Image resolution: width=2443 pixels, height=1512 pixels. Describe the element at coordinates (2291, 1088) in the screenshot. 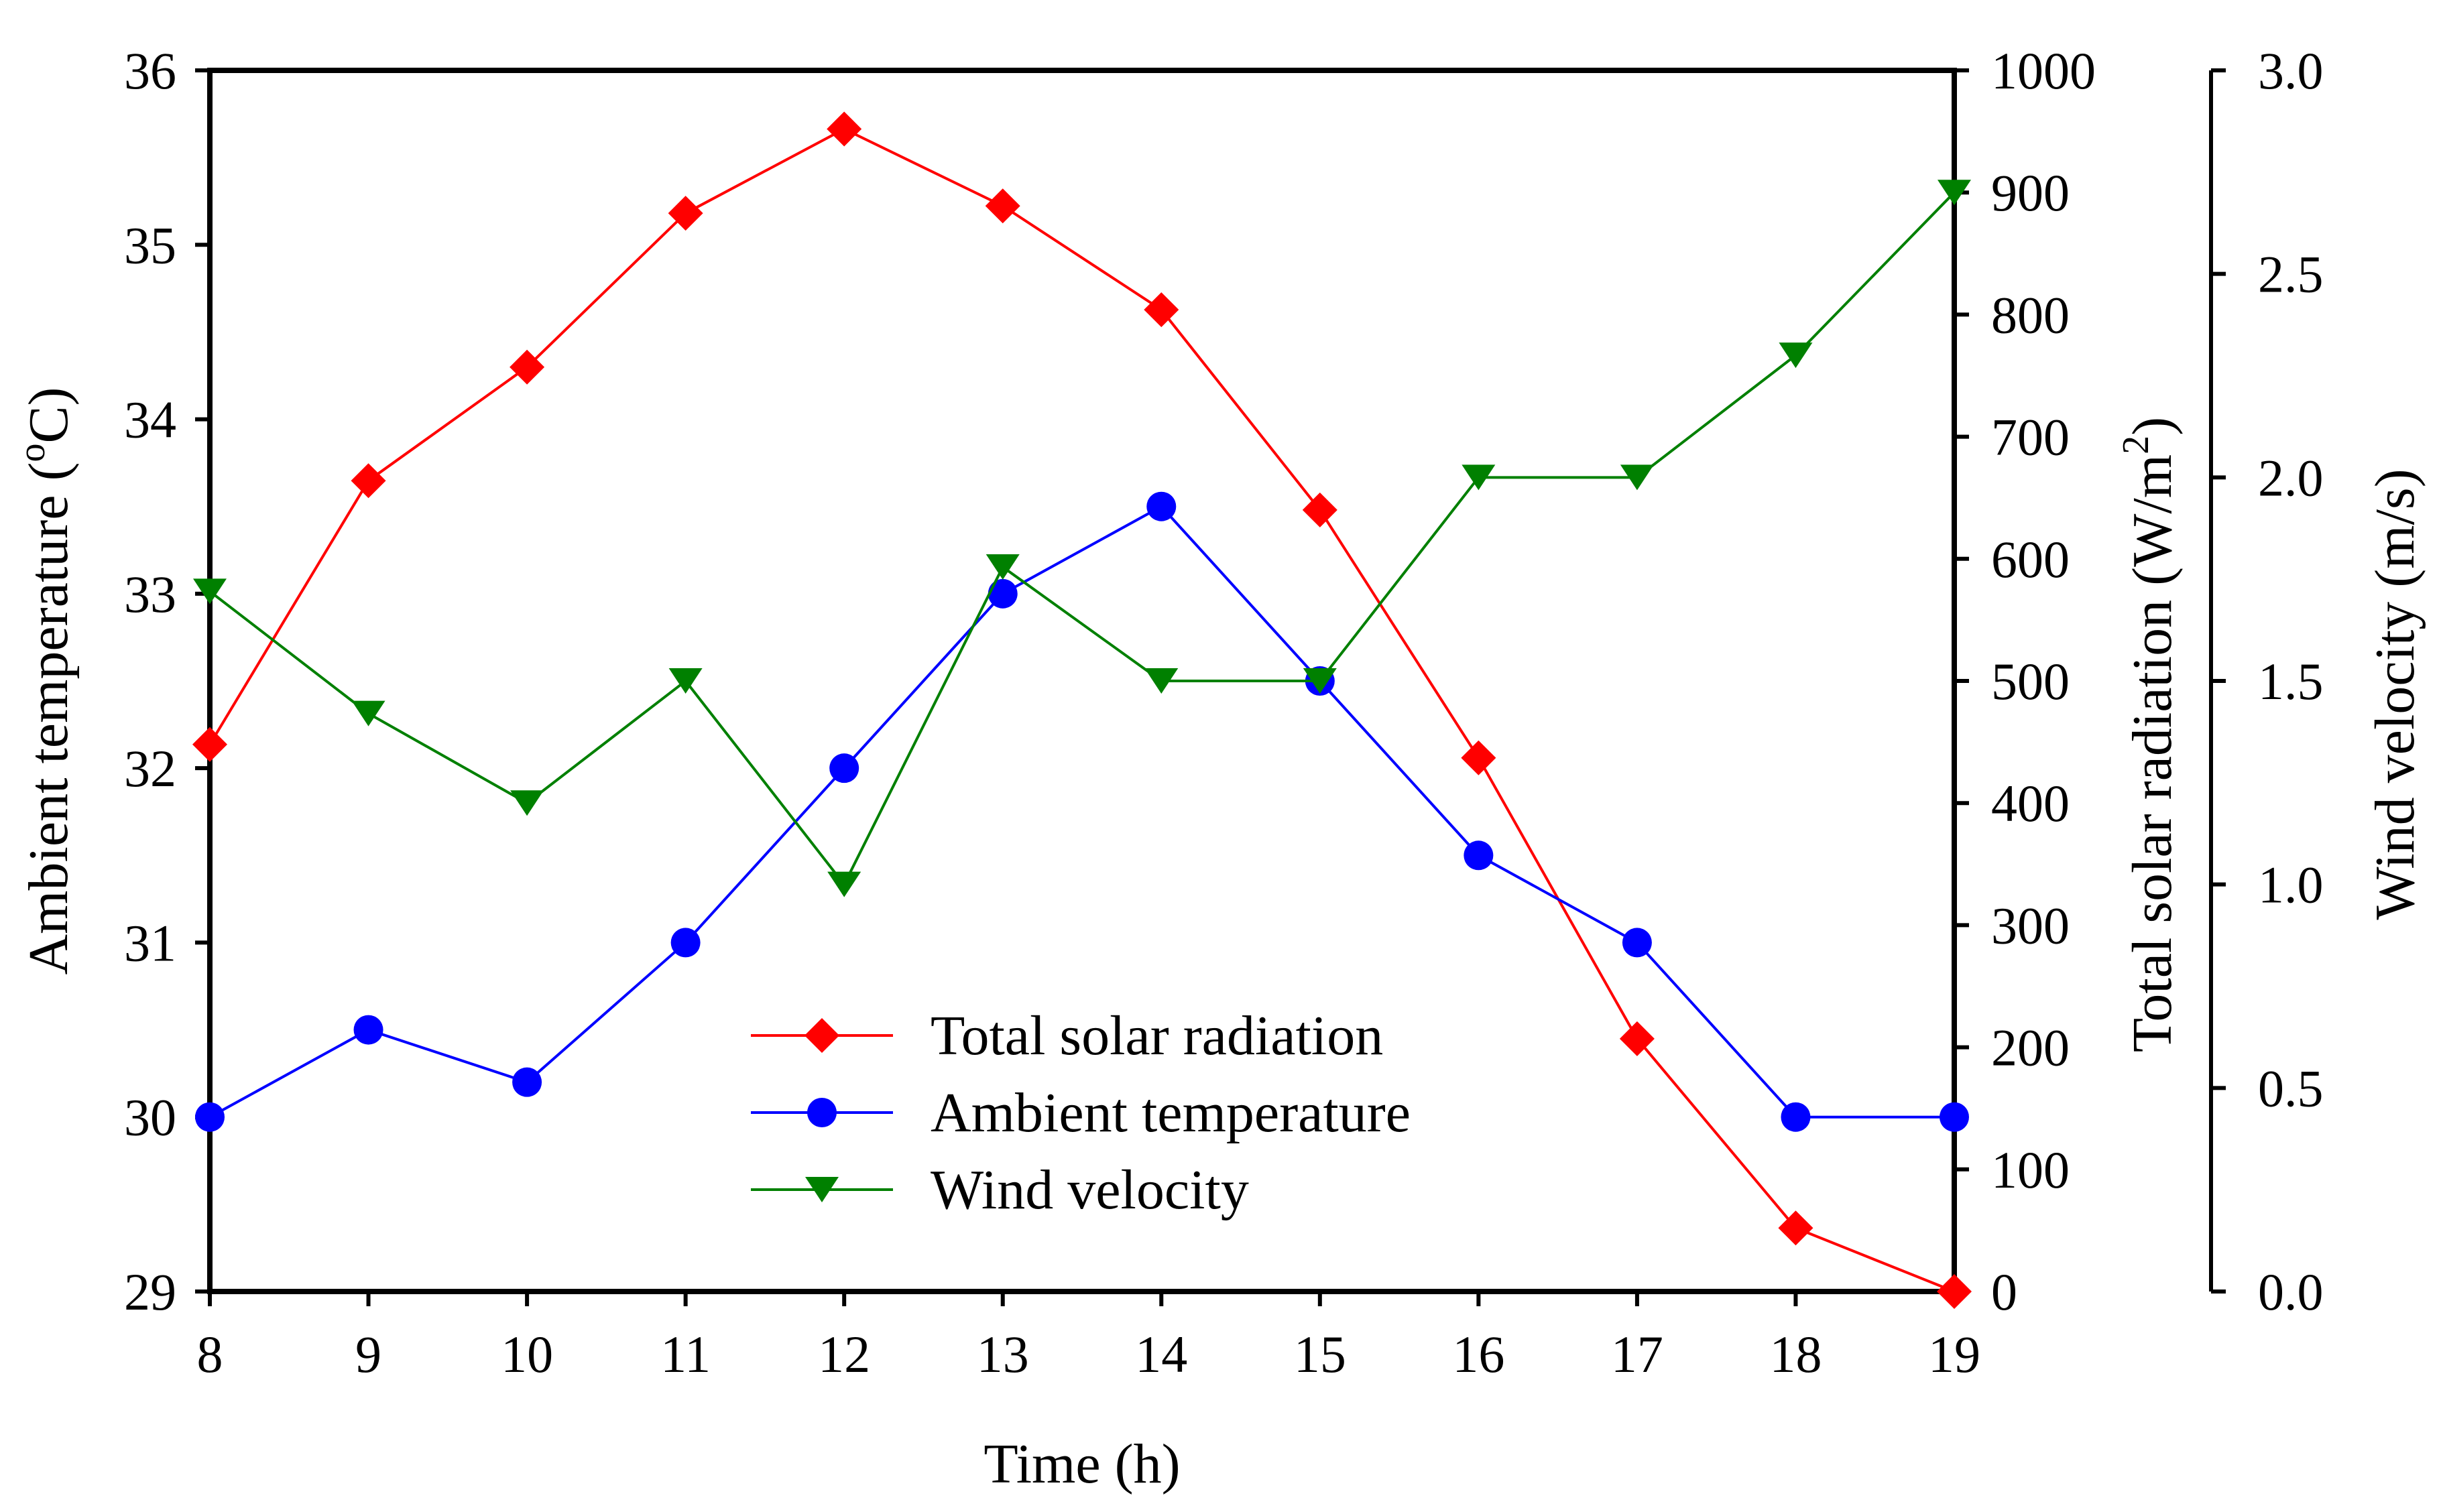

I see `right-outer-tick-label: 0.5` at that location.